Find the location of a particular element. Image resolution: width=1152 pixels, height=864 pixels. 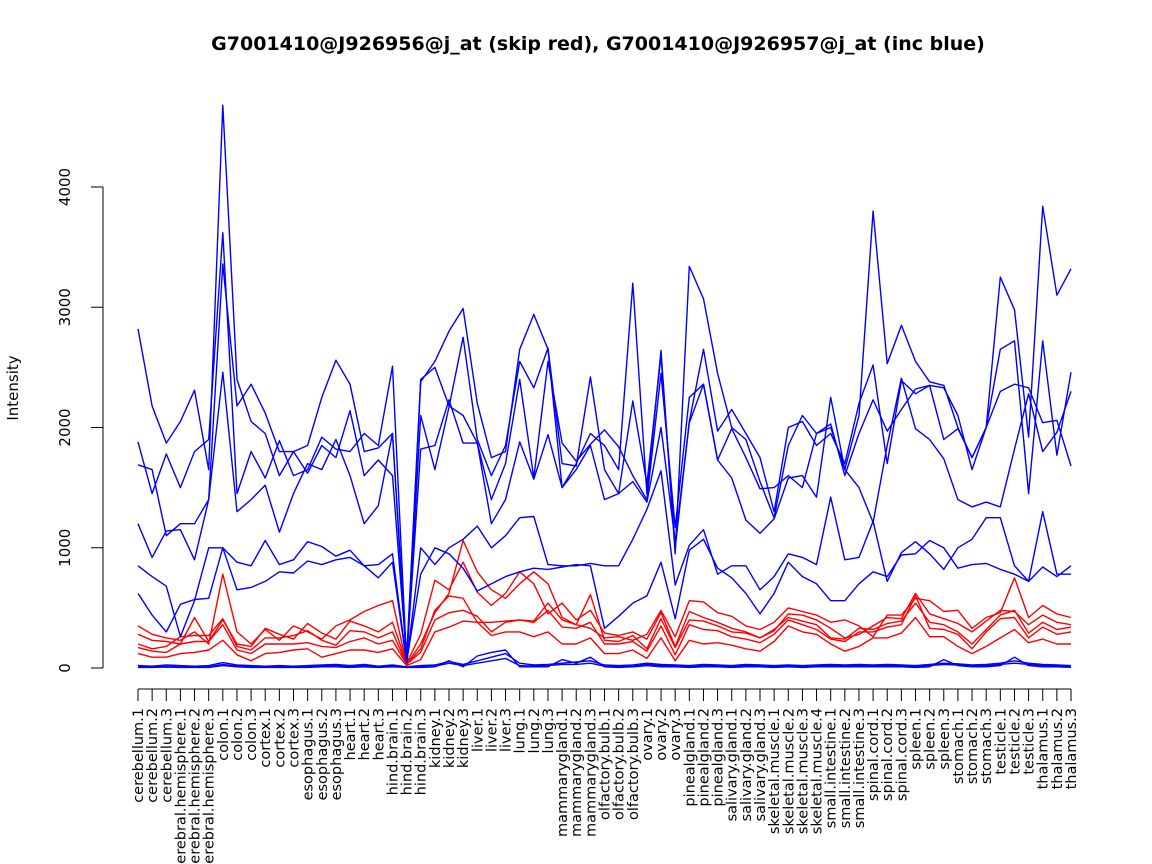

x-tick-label: esophagus.1 is located at coordinates (309, 754).